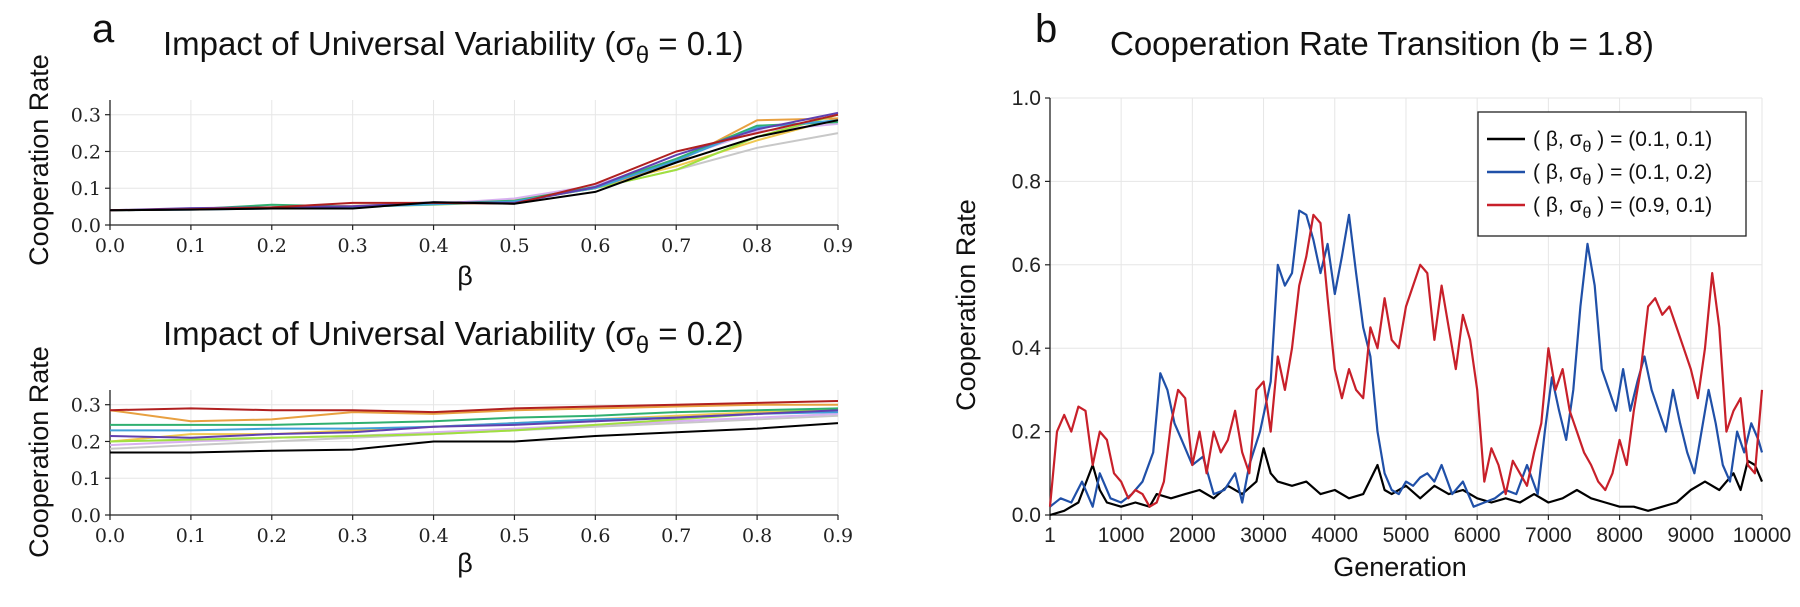  What do you see at coordinates (103, 29) in the screenshot?
I see `panel-letter-a: a` at bounding box center [103, 29].